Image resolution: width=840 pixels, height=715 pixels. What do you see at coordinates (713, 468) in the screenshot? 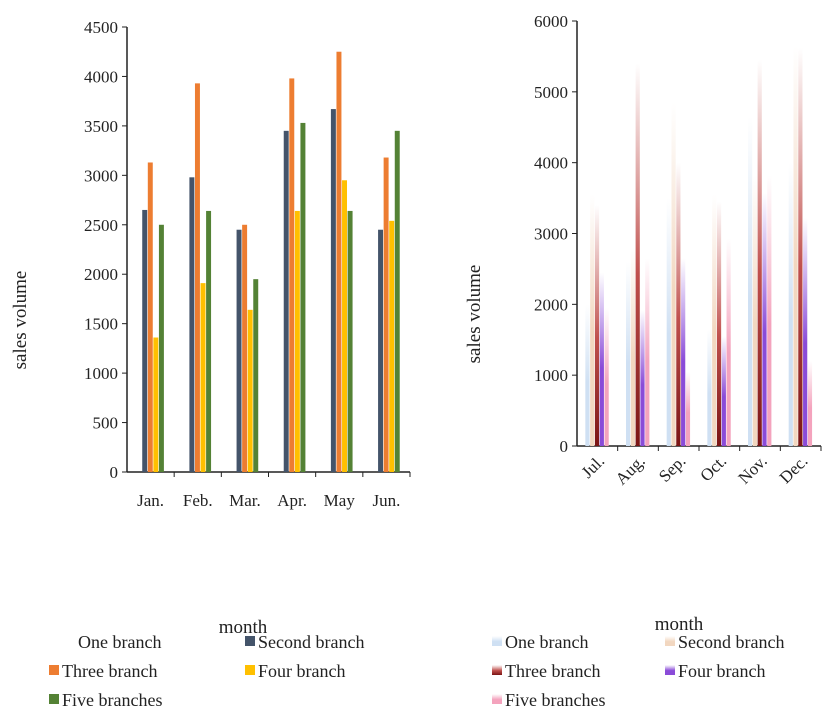
I see `x-tick-label: Oct.` at bounding box center [713, 468].